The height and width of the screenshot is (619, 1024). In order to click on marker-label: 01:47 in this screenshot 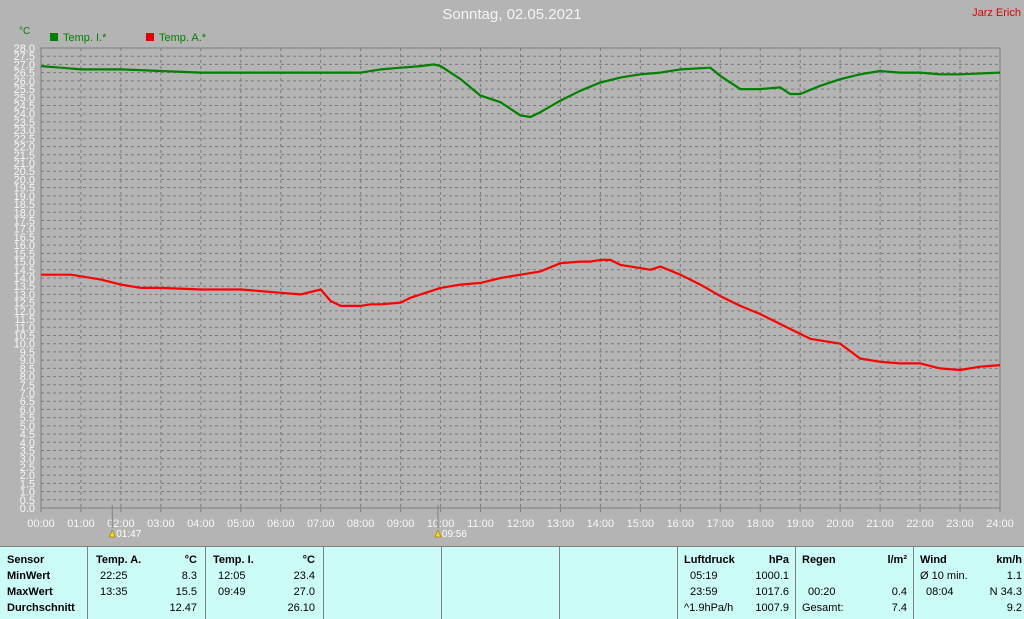, I will do `click(128, 534)`.